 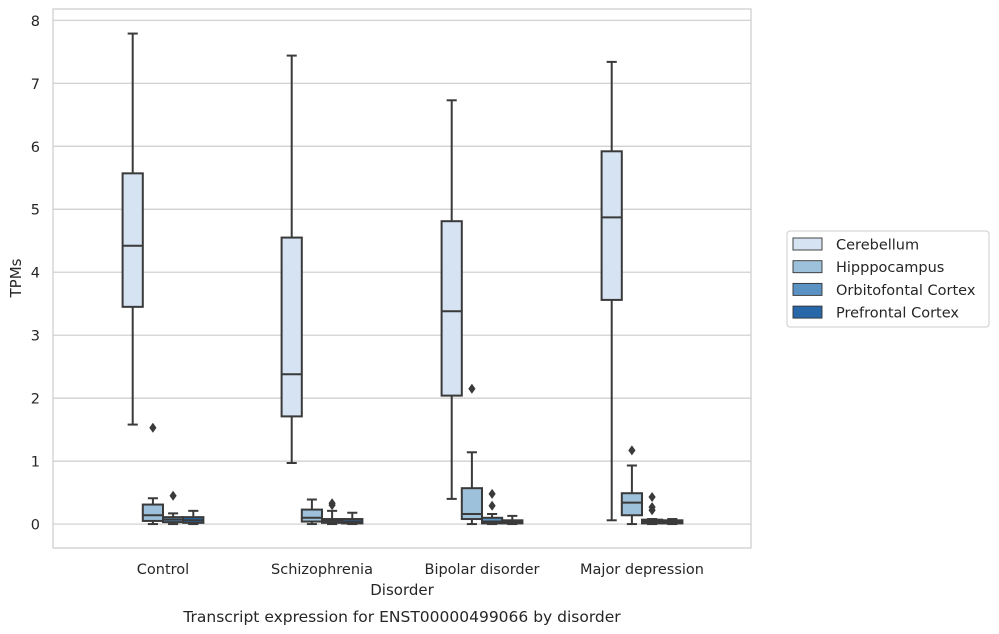 What do you see at coordinates (35, 148) in the screenshot?
I see `y-tick-label: 6` at bounding box center [35, 148].